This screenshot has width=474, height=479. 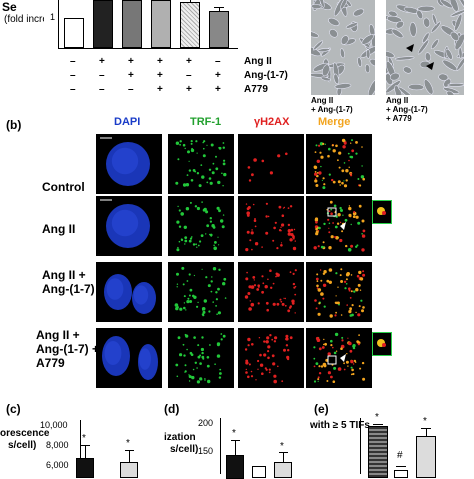 What do you see at coordinates (382, 344) in the screenshot?
I see `merge-zoom-inset-row4` at bounding box center [382, 344].